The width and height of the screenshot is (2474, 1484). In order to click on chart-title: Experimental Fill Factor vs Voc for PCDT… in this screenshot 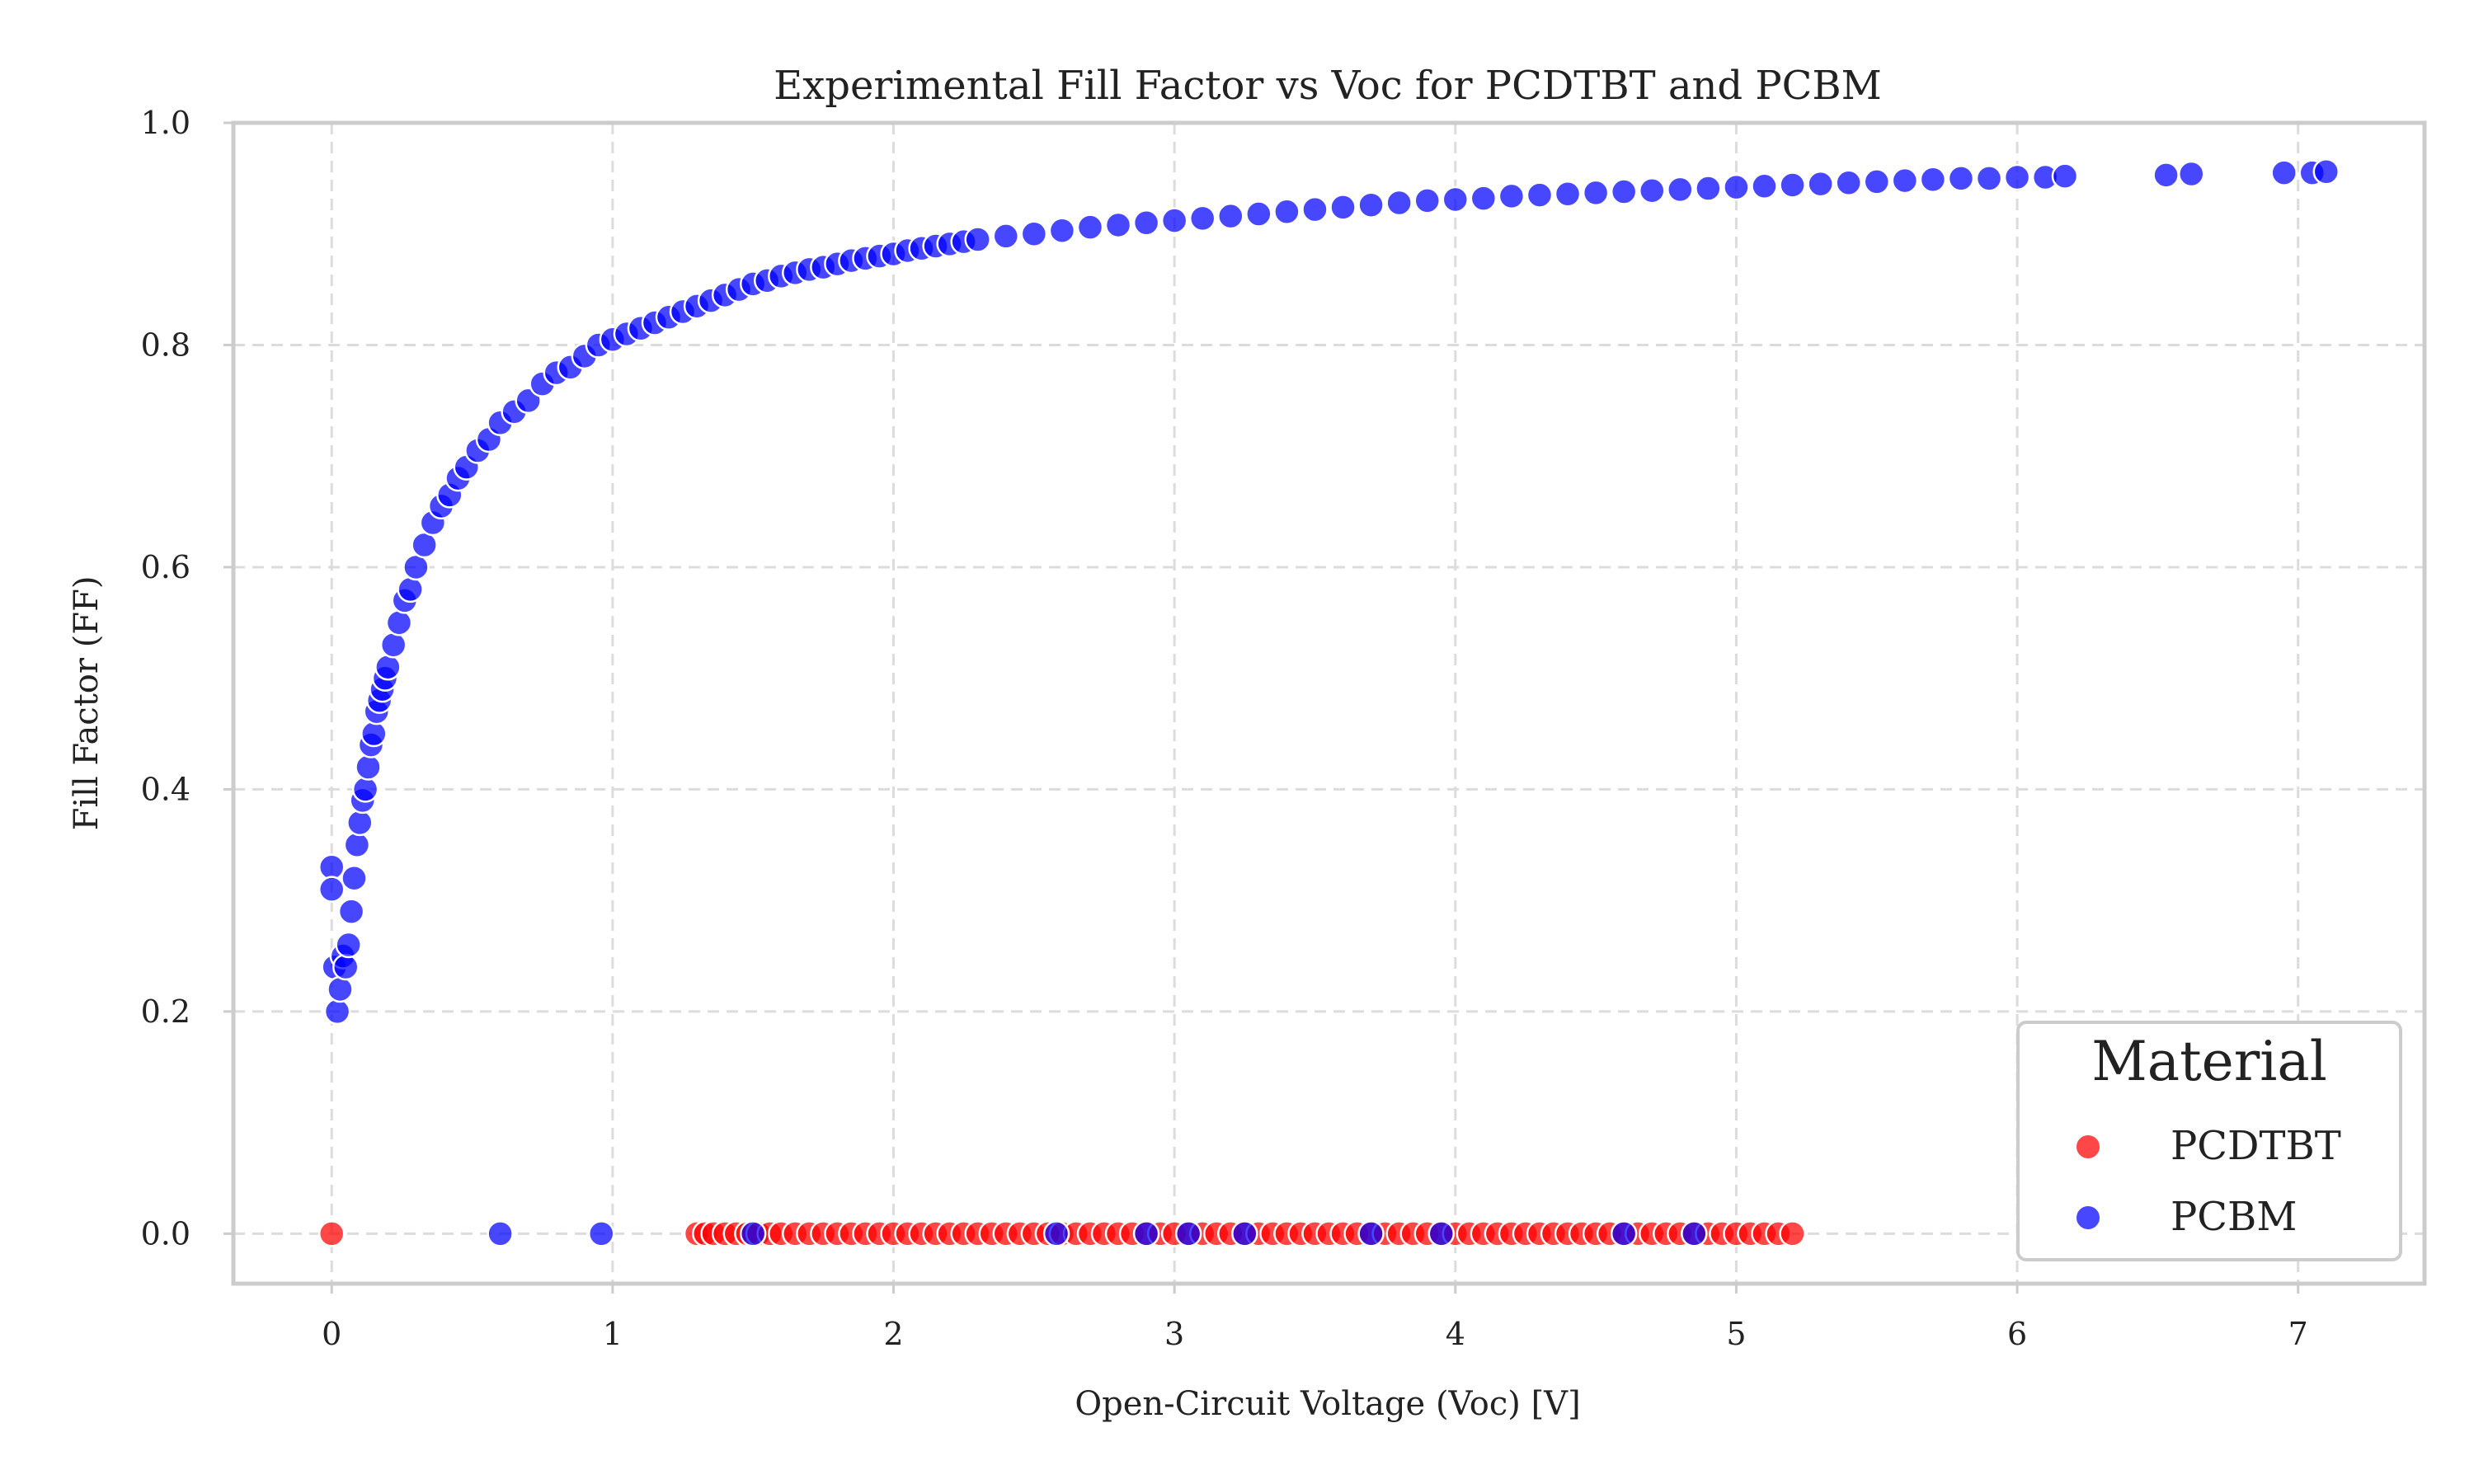, I will do `click(1328, 86)`.